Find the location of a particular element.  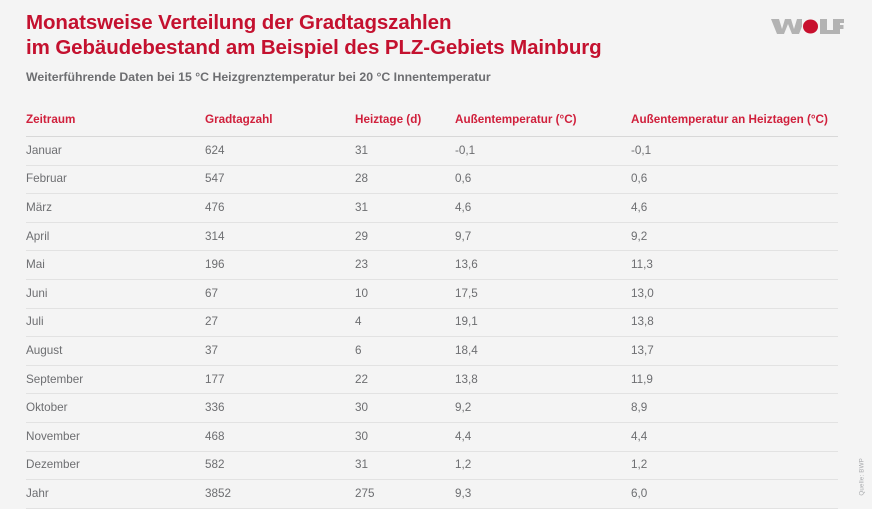

cell-degree-days: 37 is located at coordinates (280, 351).